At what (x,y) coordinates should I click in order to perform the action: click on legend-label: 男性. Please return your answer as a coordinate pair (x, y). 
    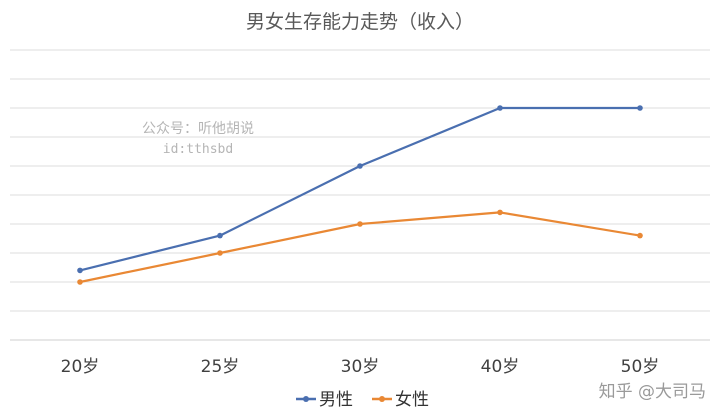
    Looking at the image, I should click on (336, 400).